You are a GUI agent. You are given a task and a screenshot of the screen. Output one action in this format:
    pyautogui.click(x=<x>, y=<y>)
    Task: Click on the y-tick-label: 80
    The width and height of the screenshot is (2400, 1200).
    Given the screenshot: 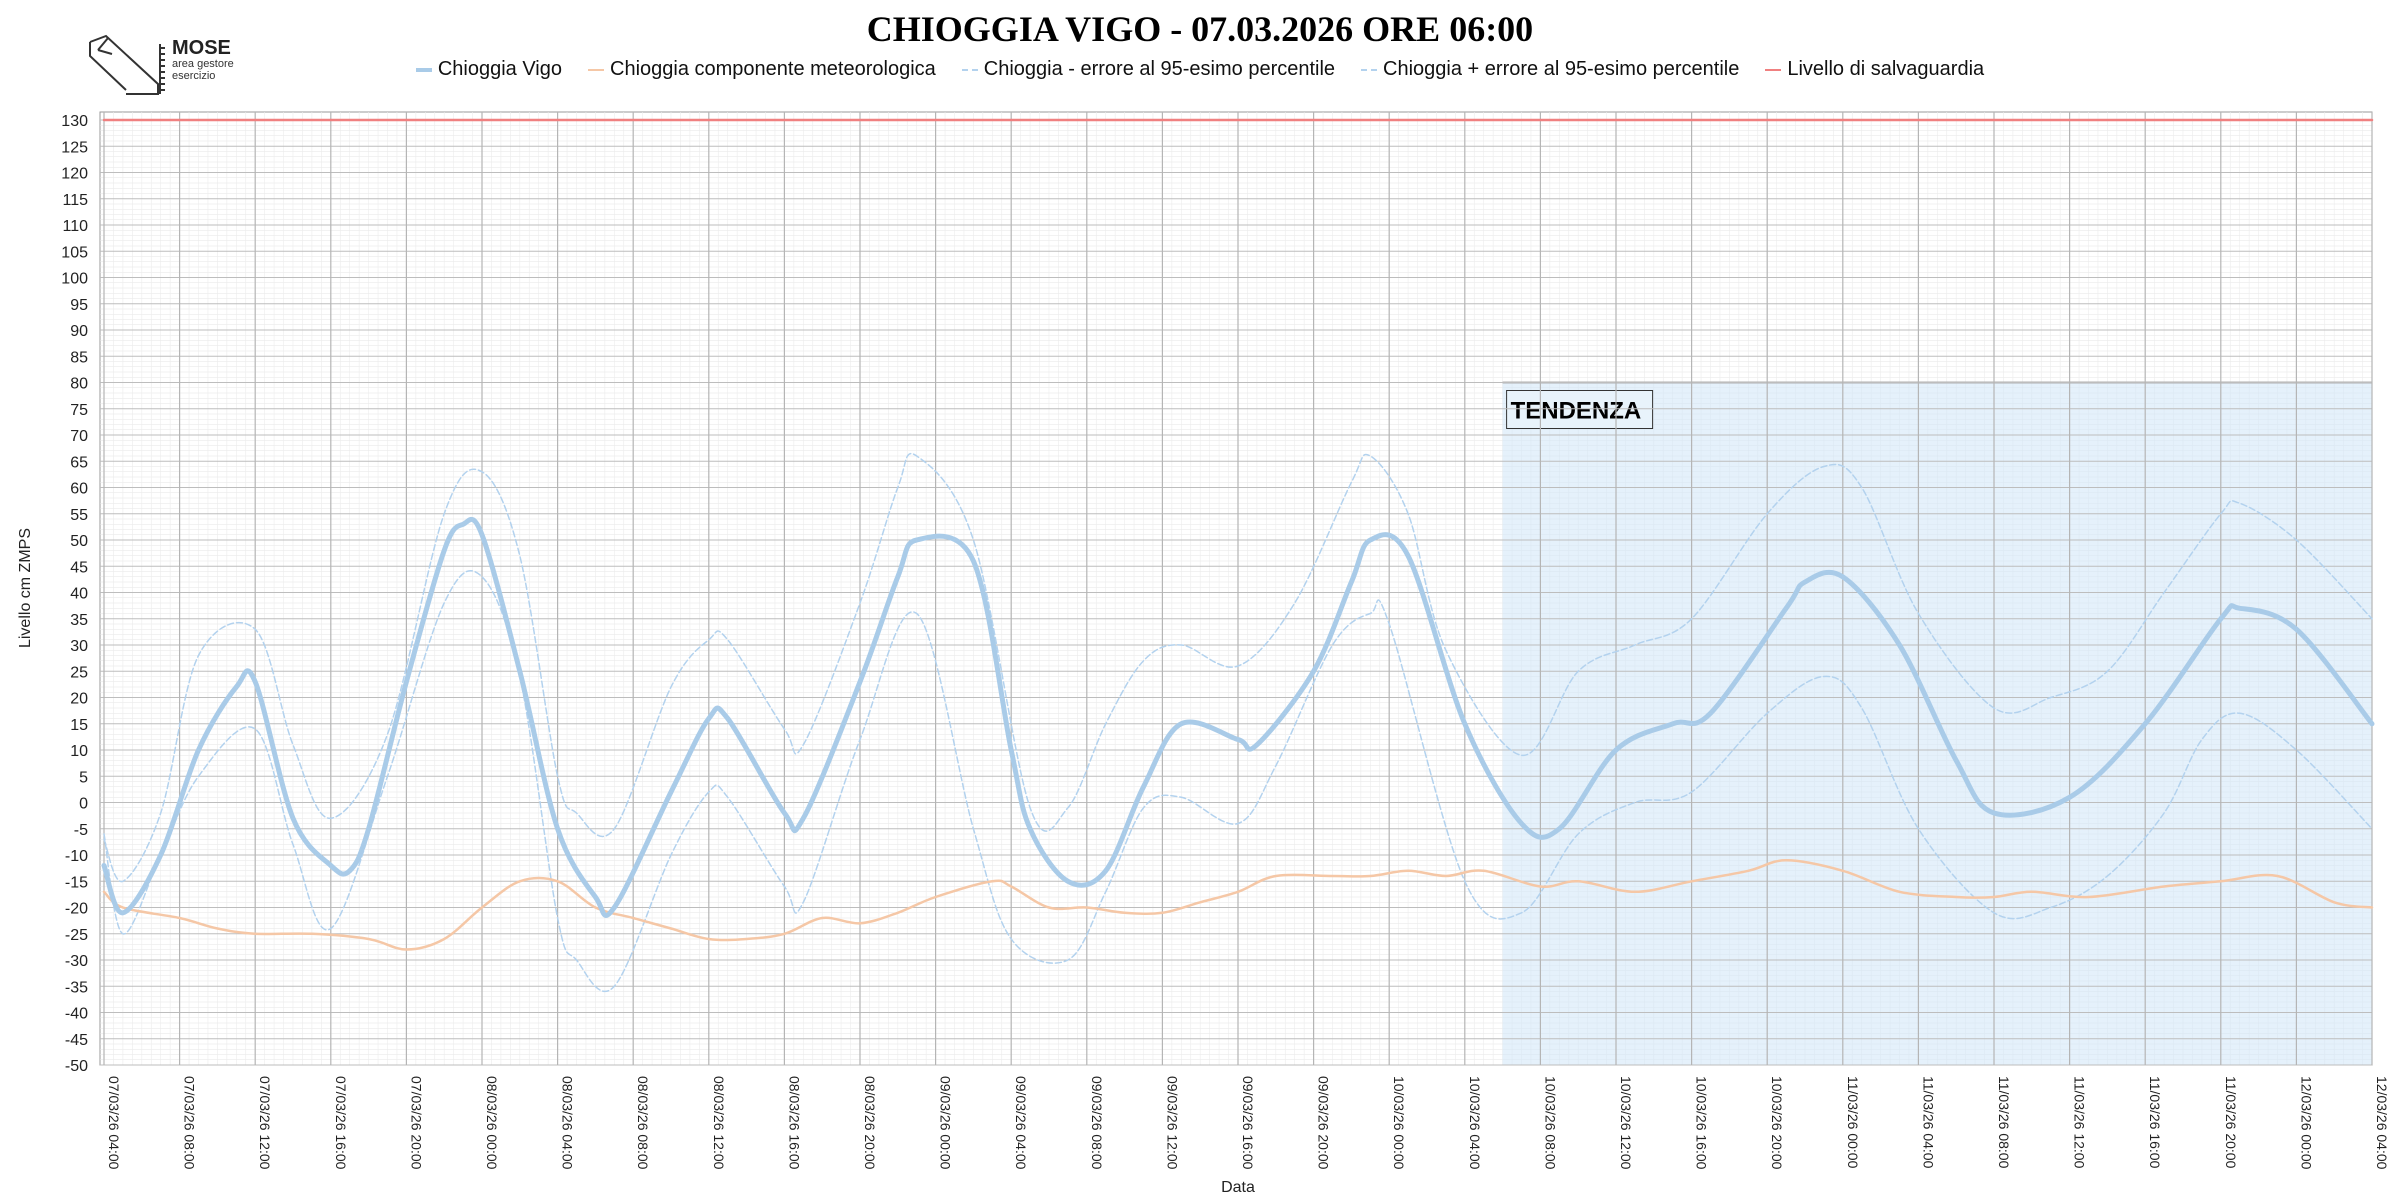 What is the action you would take?
    pyautogui.click(x=79, y=384)
    